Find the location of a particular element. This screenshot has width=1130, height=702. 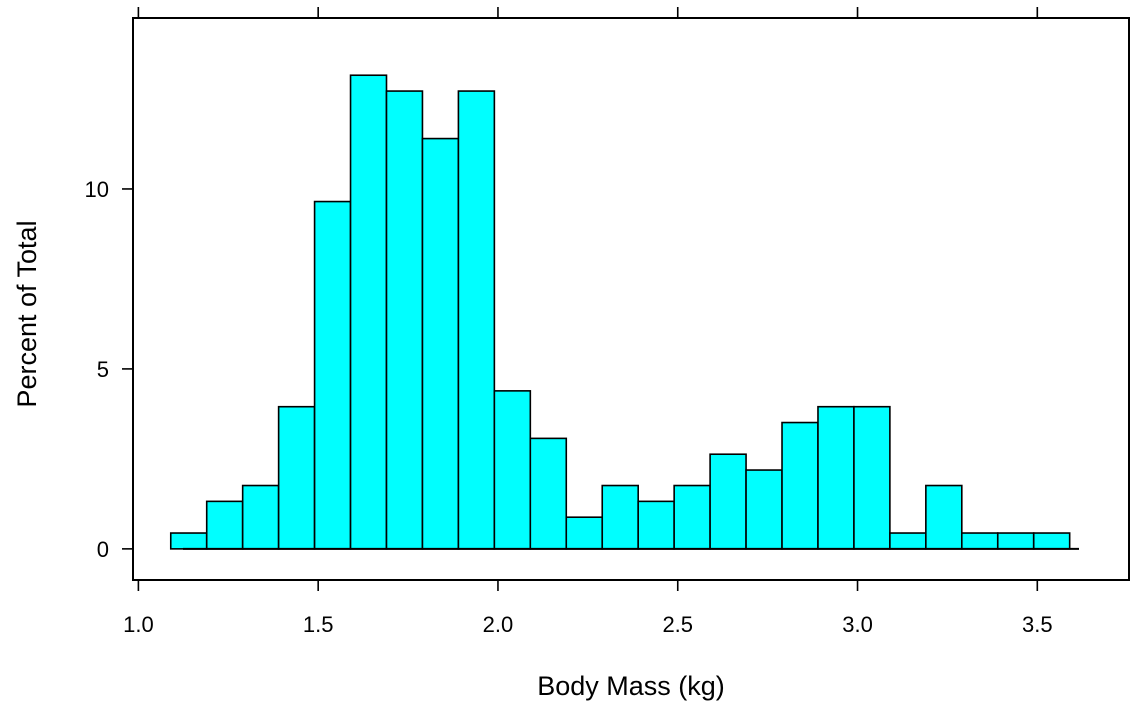

x-tick-label: 2.5 is located at coordinates (677, 624).